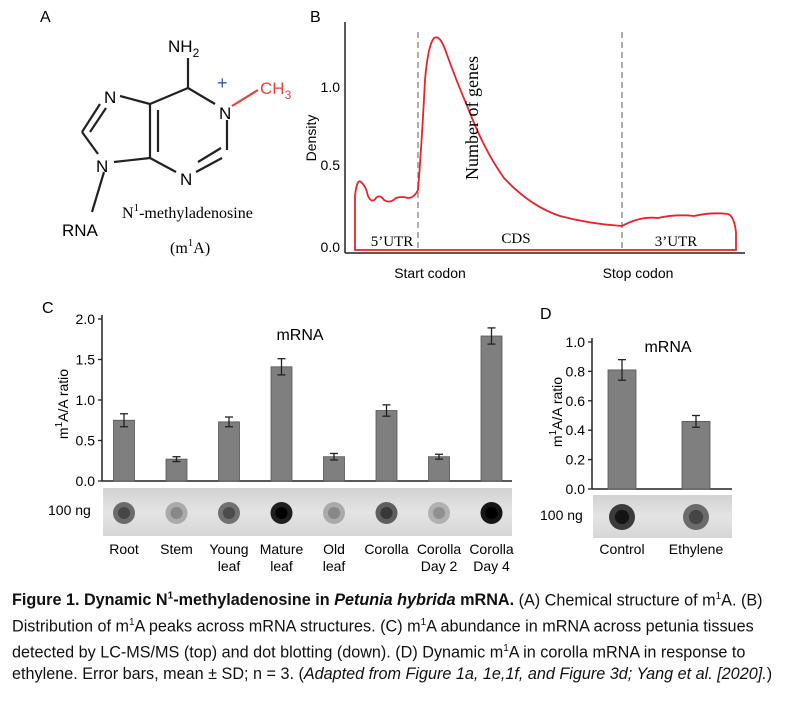 The height and width of the screenshot is (712, 796). Describe the element at coordinates (545, 143) in the screenshot. I see `density-curve` at that location.